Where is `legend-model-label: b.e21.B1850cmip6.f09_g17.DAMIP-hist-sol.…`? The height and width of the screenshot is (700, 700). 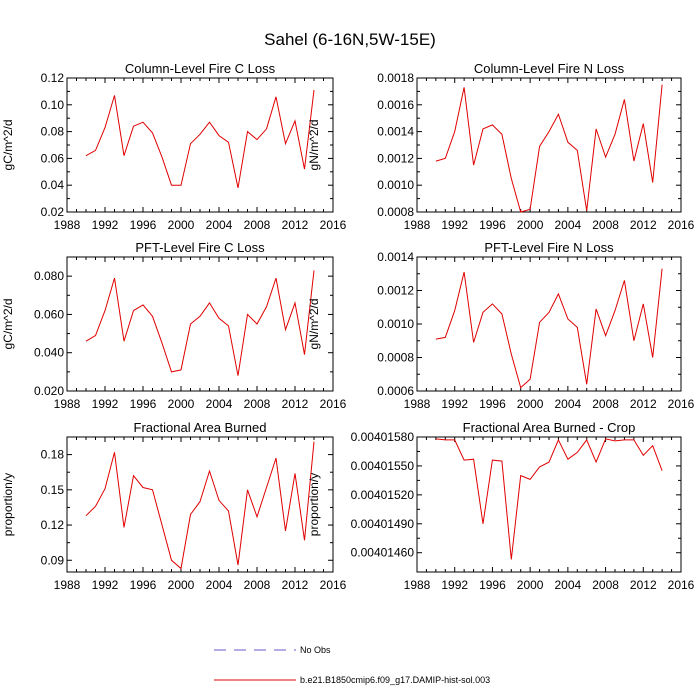 legend-model-label: b.e21.B1850cmip6.f09_g17.DAMIP-hist-sol.… is located at coordinates (395, 680).